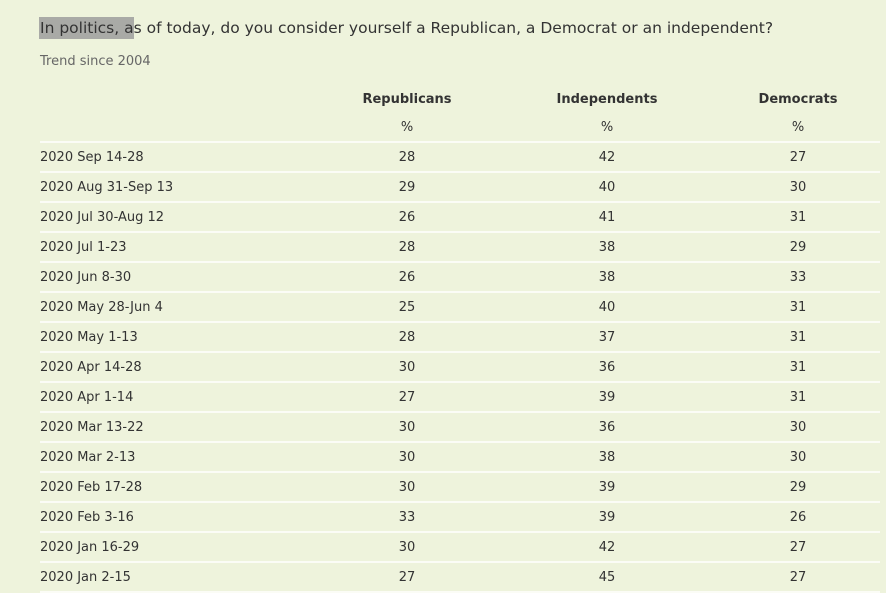 This screenshot has width=886, height=593. What do you see at coordinates (101, 307) in the screenshot?
I see `row-label: 2020 May 28-Jun 4` at bounding box center [101, 307].